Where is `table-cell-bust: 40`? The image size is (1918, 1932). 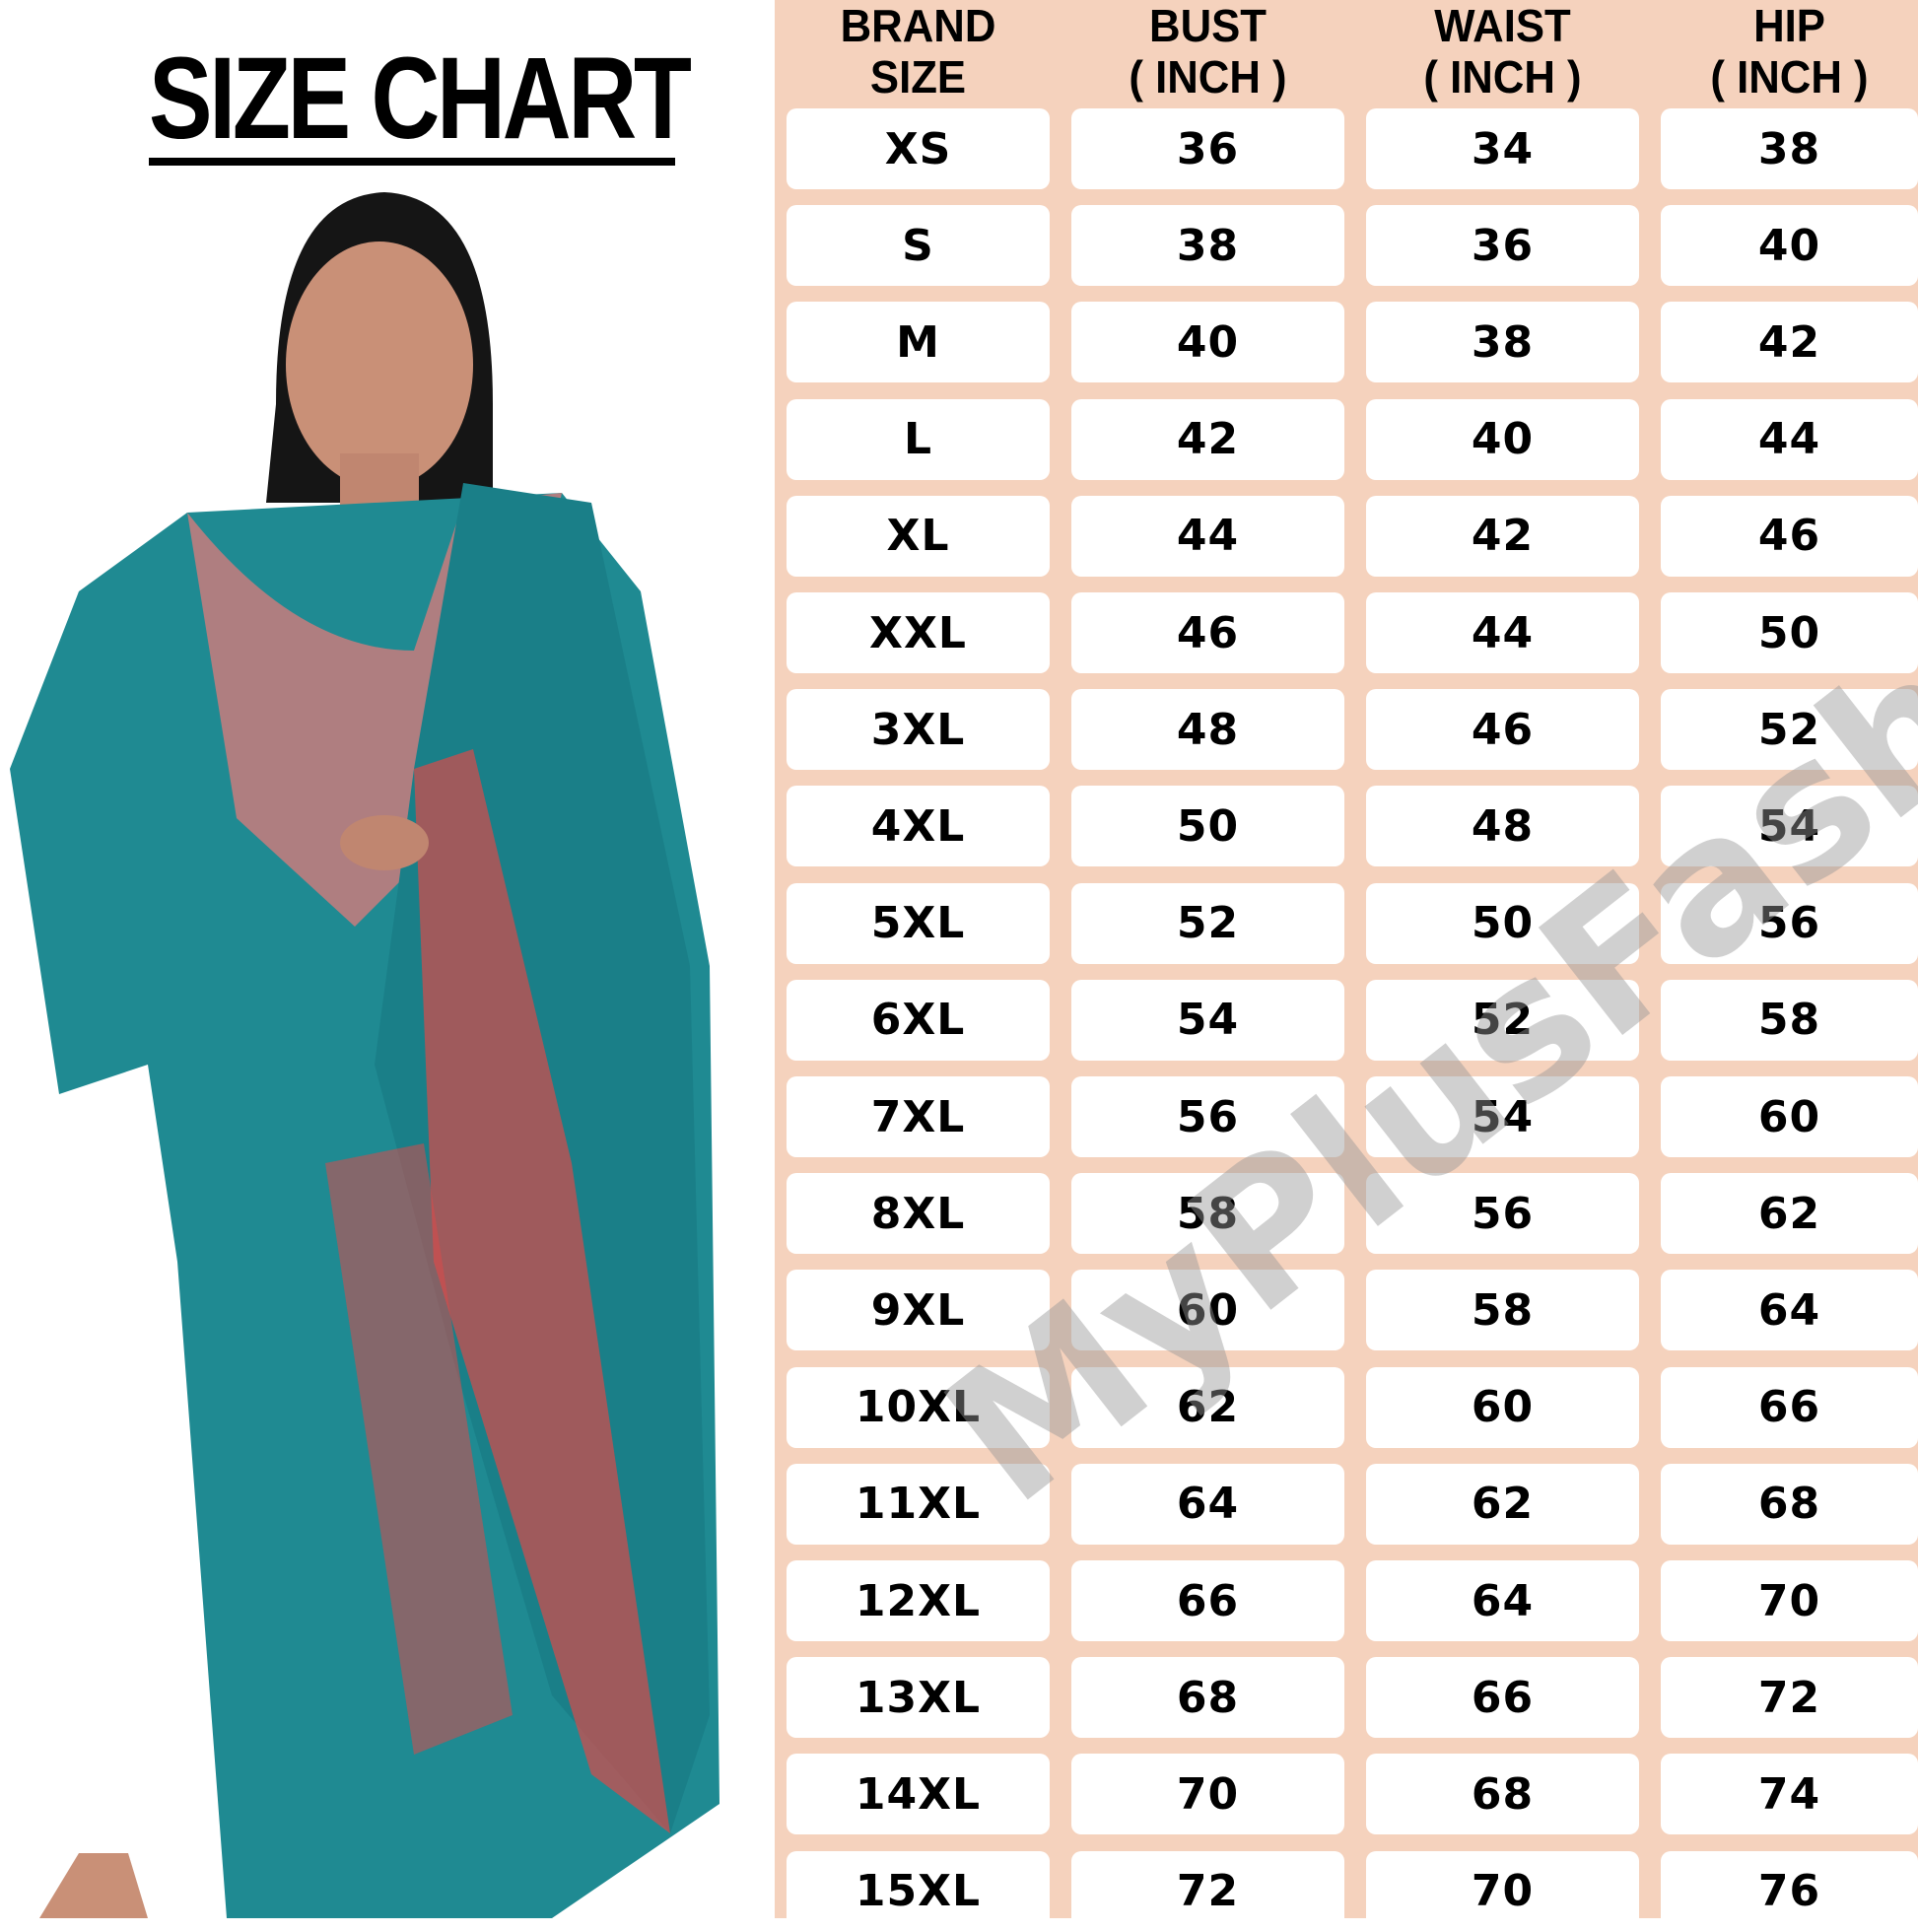
table-cell-bust: 40 is located at coordinates (1207, 343).